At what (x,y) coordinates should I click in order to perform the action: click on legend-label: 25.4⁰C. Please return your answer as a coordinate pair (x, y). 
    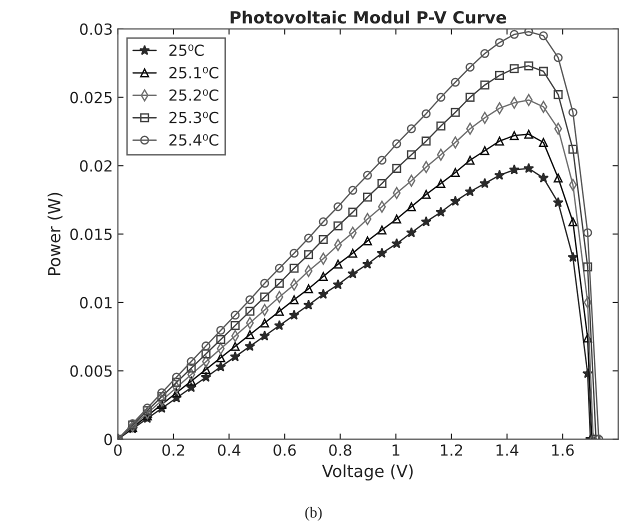
    Looking at the image, I should click on (193, 140).